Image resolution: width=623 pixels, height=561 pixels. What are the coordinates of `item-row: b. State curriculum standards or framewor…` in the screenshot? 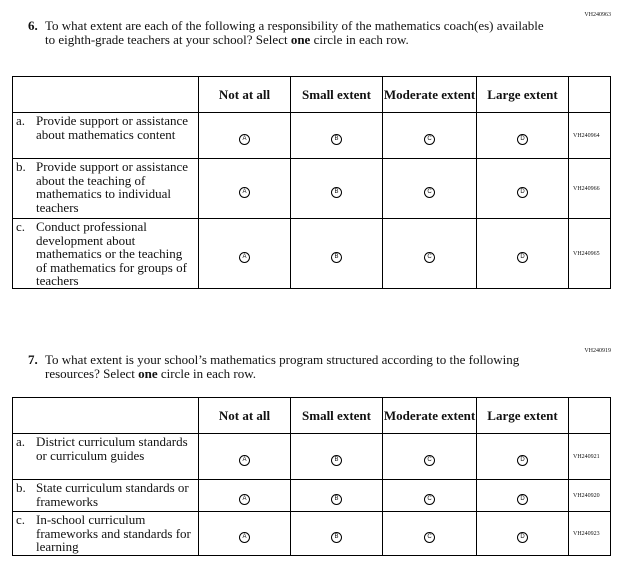 It's located at (311, 495).